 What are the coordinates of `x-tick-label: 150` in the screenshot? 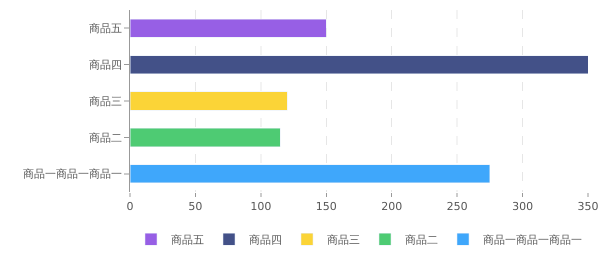 It's located at (326, 207).